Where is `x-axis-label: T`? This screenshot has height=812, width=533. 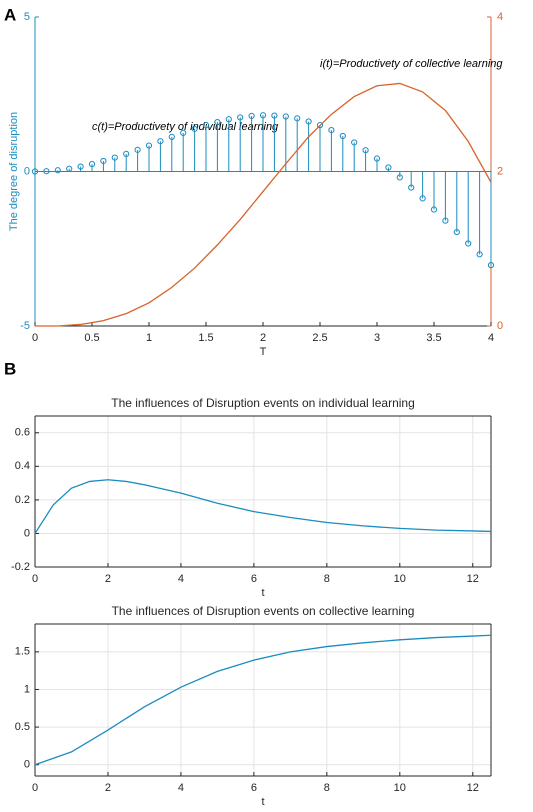 x-axis-label: T is located at coordinates (263, 352).